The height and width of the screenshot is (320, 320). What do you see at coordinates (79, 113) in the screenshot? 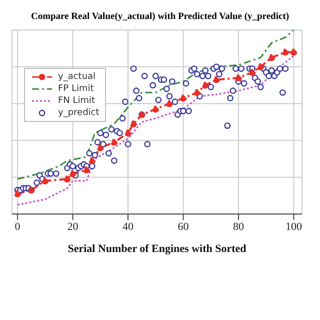
I see `legend-label: y_predict` at bounding box center [79, 113].